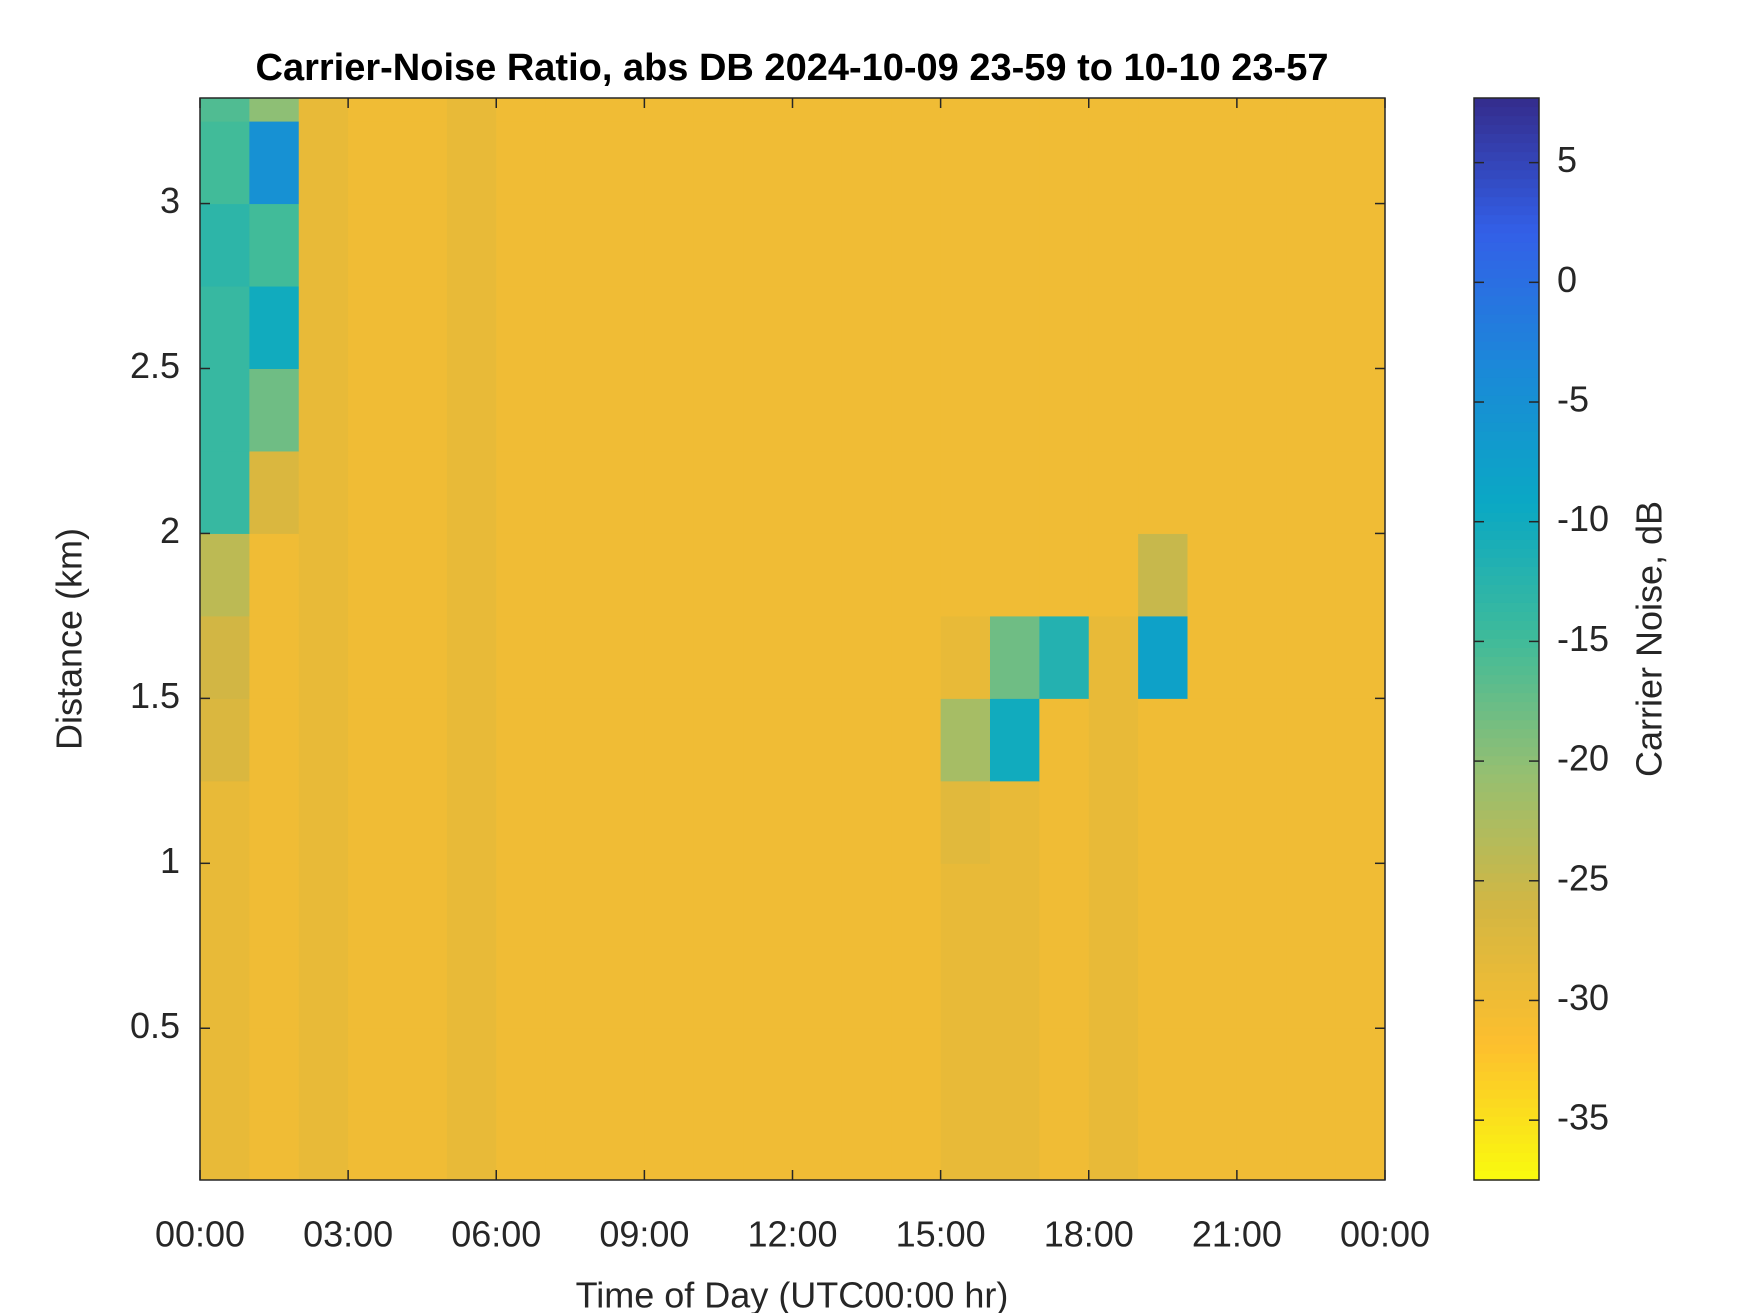  Describe the element at coordinates (1567, 279) in the screenshot. I see `colorbar-tick-label: 0` at that location.